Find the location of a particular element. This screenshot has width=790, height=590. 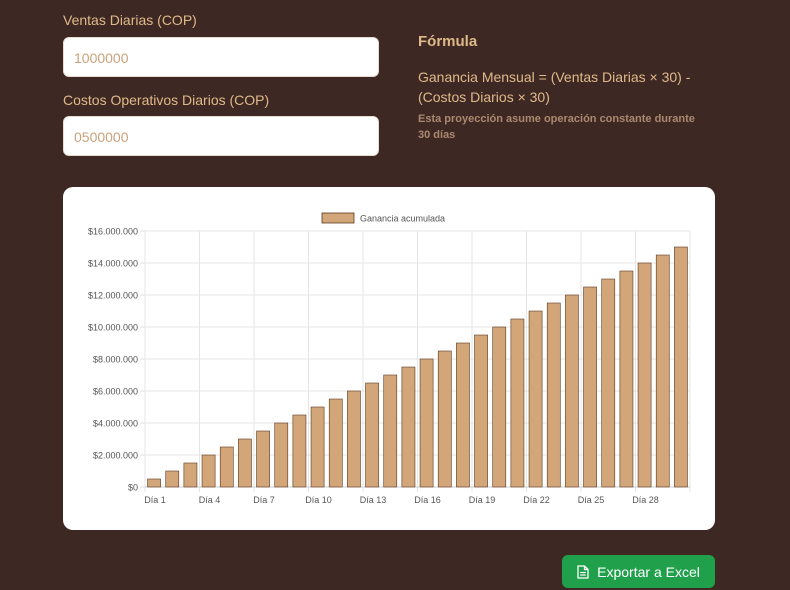

y-tick-label: $6.000.000 is located at coordinates (115, 392).